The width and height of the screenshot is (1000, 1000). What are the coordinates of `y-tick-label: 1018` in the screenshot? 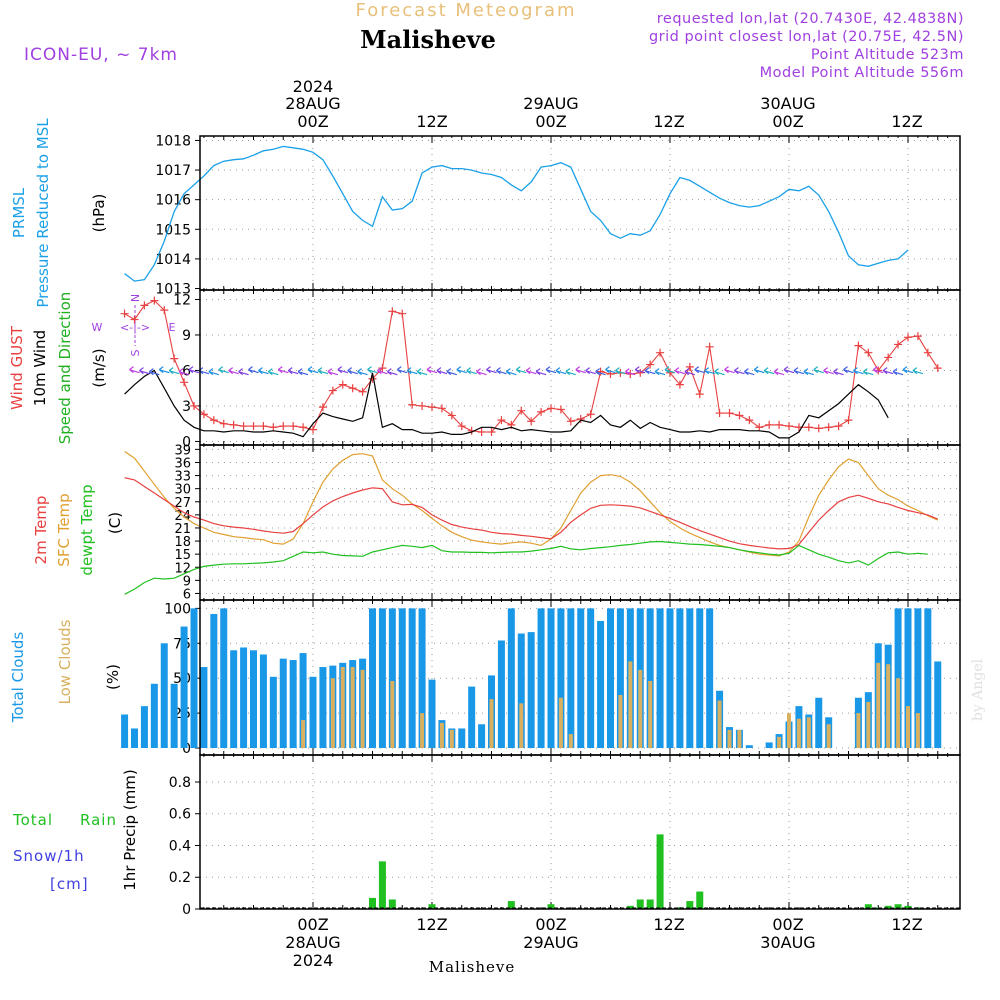 It's located at (173, 141).